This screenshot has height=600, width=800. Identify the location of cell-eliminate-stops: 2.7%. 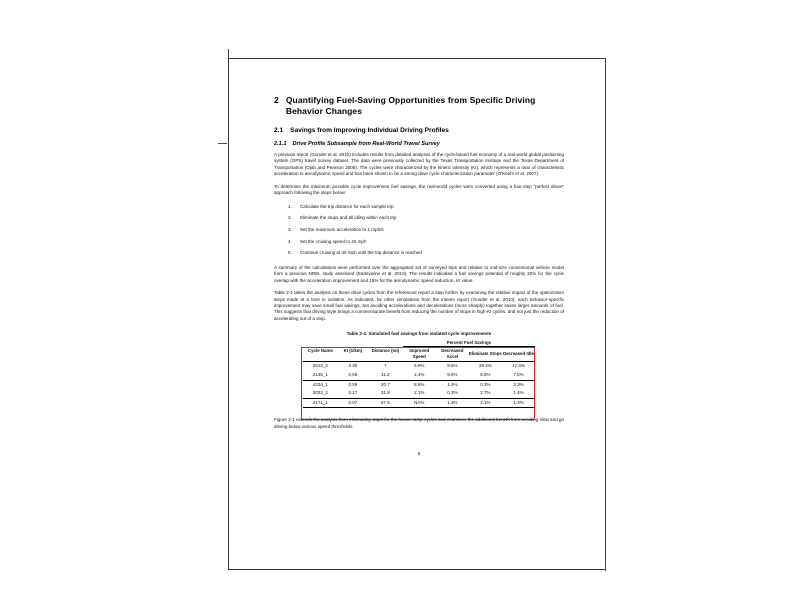
(485, 393).